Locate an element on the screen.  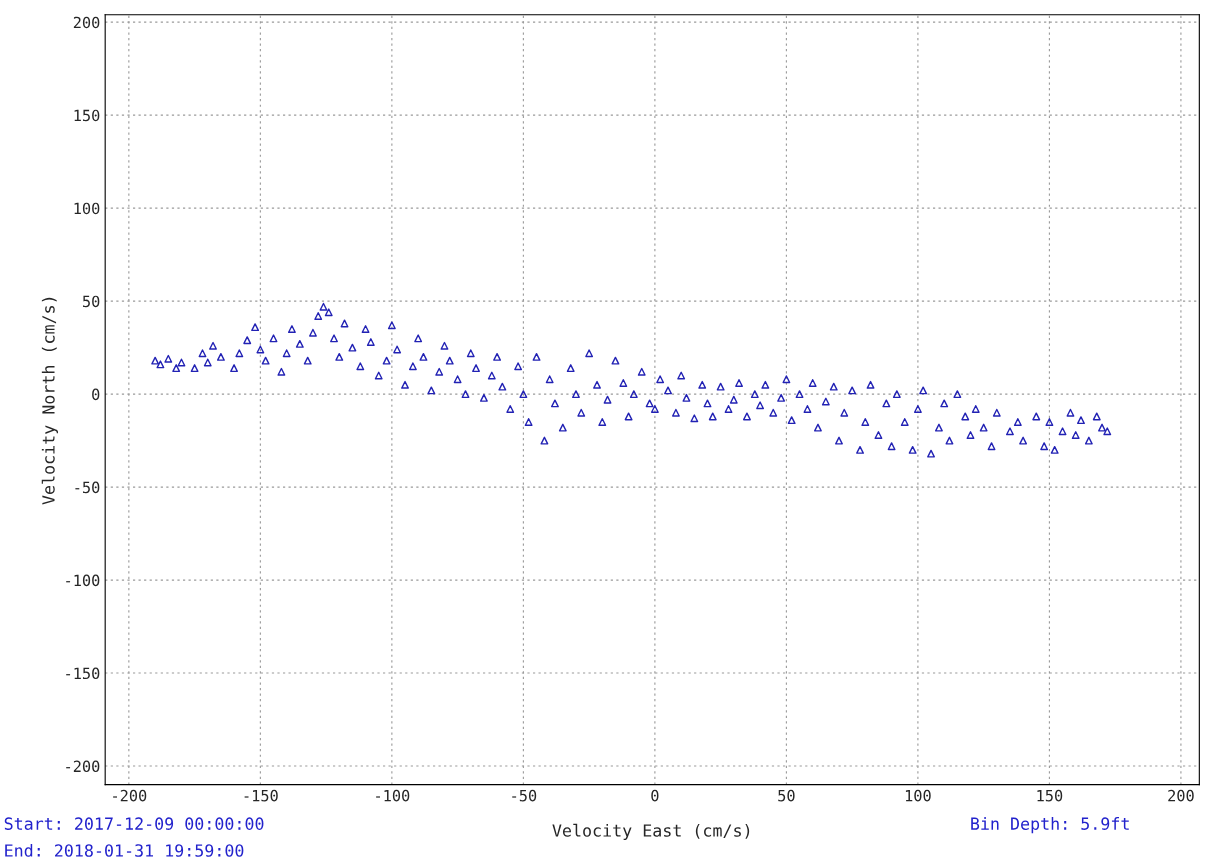
y-tick-label: 100 is located at coordinates (87, 208).